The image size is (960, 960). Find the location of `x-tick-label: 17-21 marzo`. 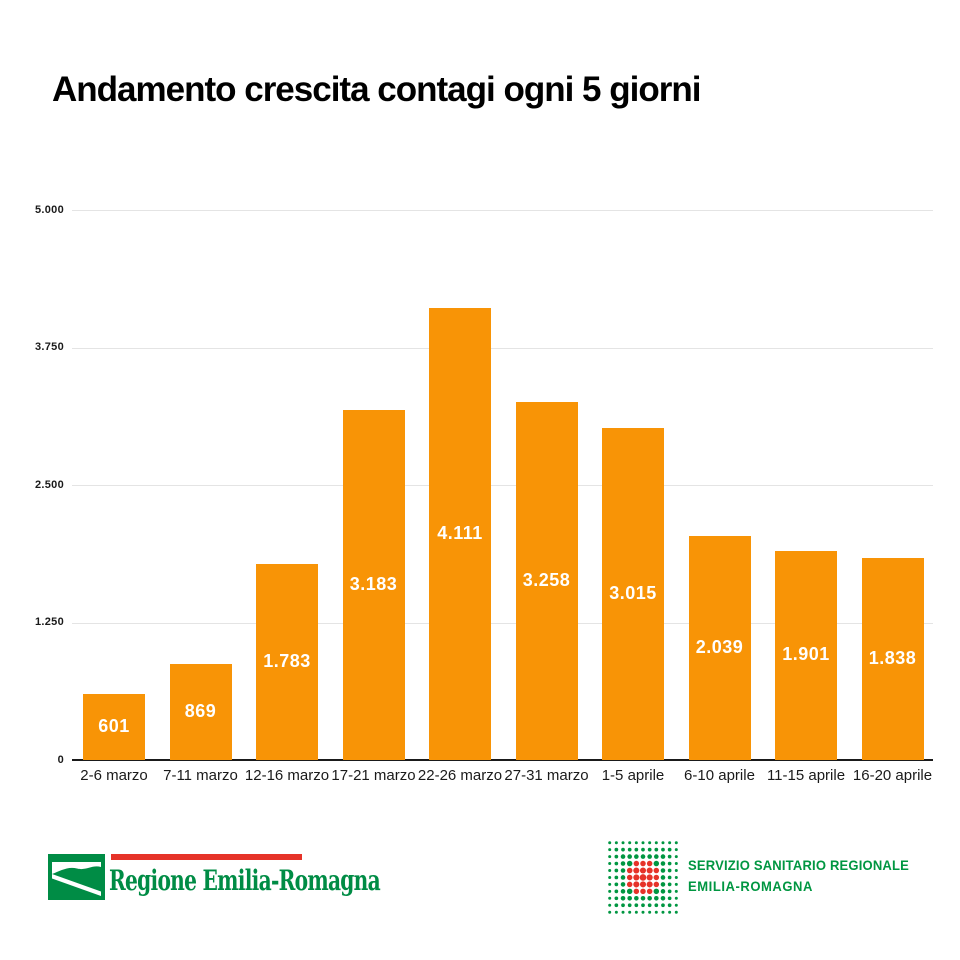

x-tick-label: 17-21 marzo is located at coordinates (373, 775).